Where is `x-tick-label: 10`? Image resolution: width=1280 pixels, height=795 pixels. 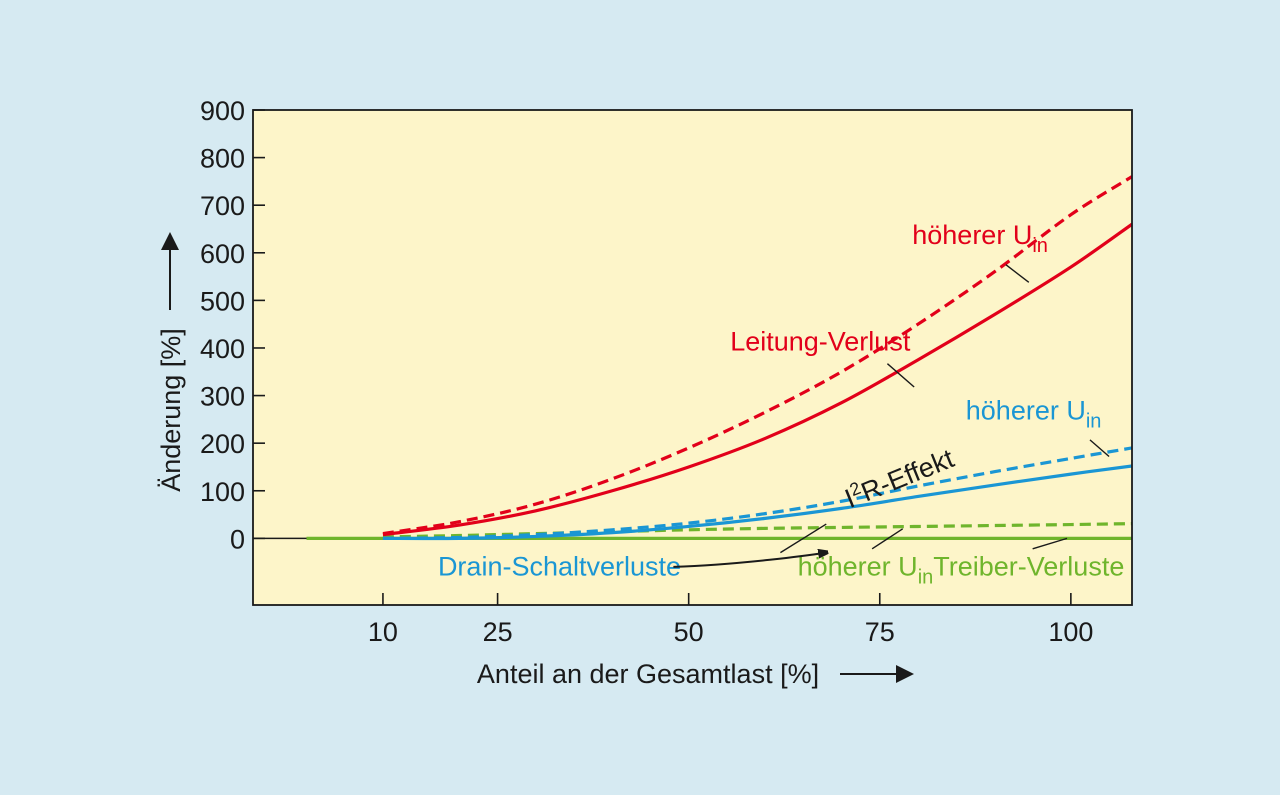
x-tick-label: 10 is located at coordinates (383, 632).